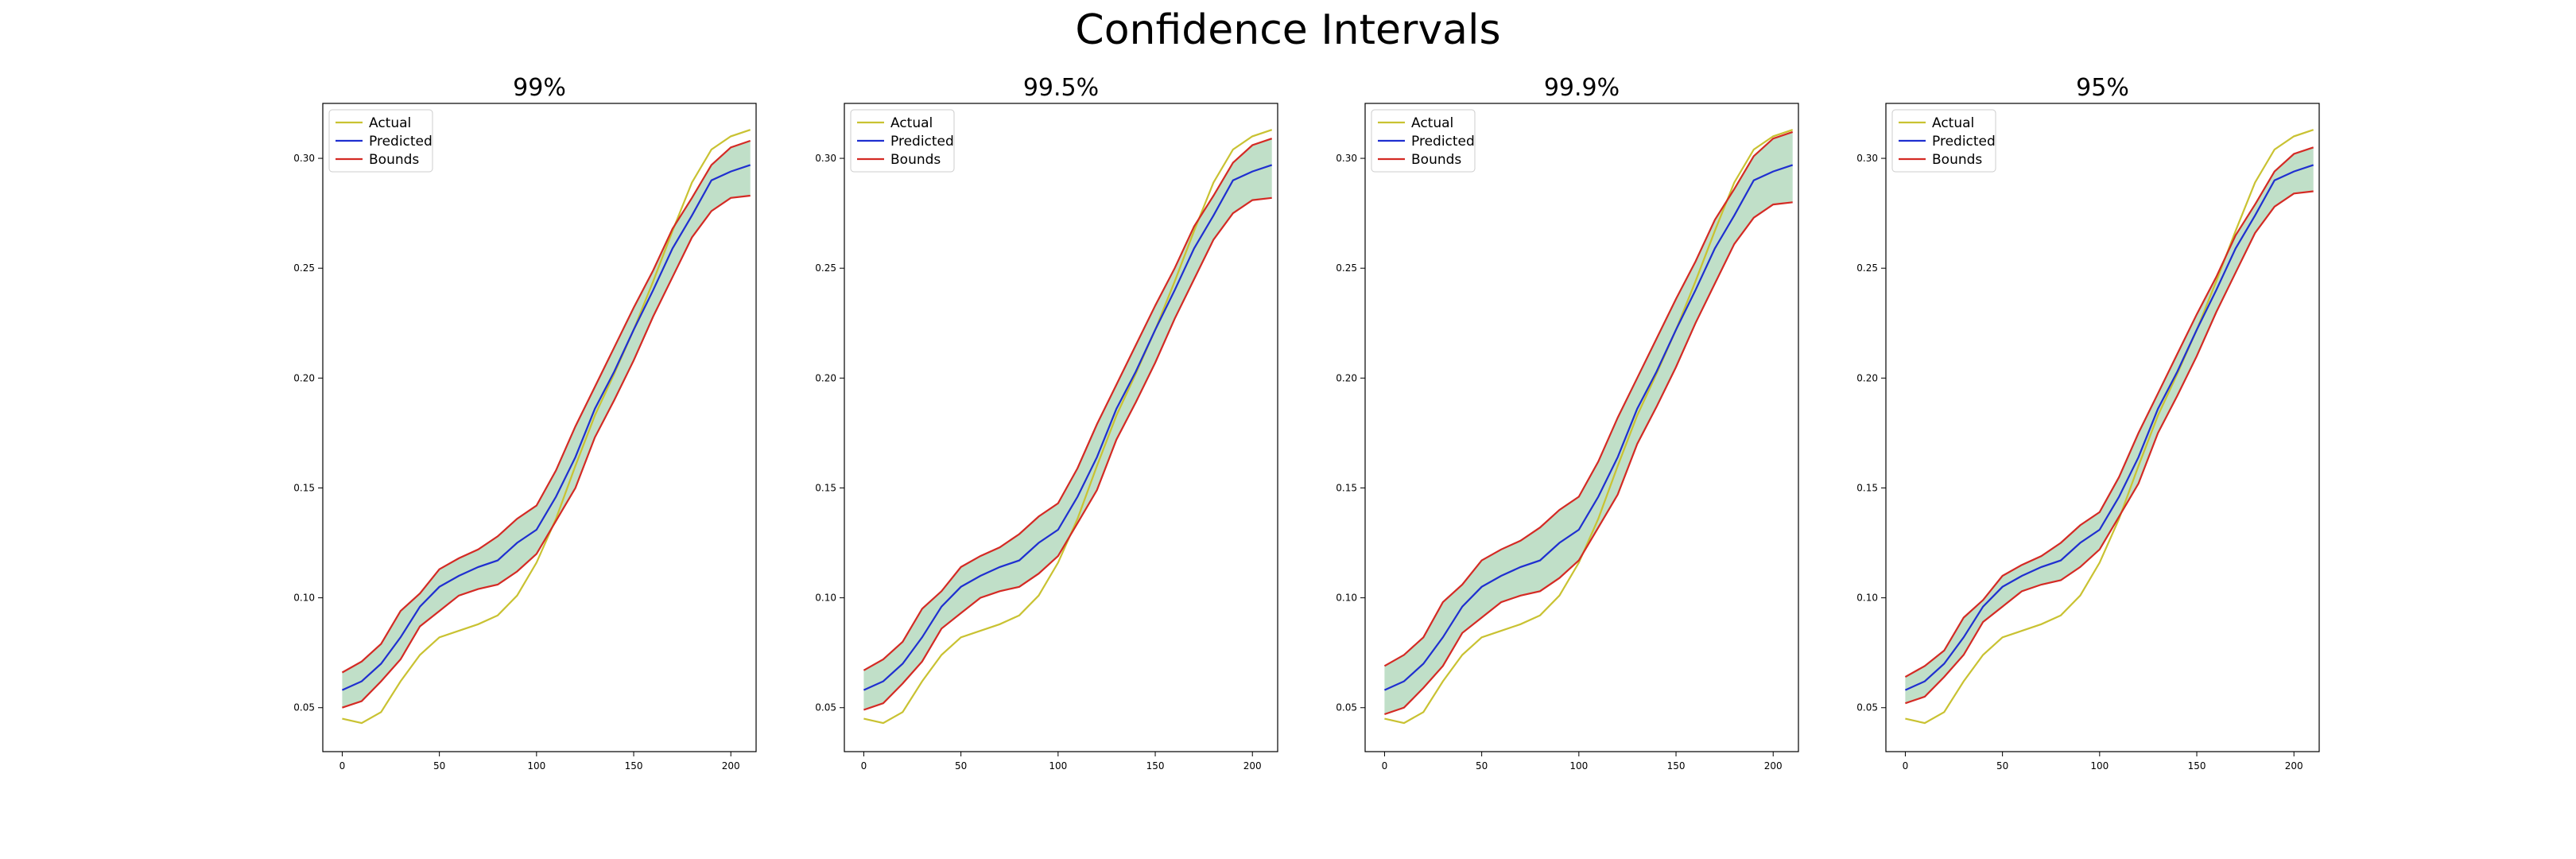  Describe the element at coordinates (1288, 30) in the screenshot. I see `figure-title: Confidence Intervals` at that location.